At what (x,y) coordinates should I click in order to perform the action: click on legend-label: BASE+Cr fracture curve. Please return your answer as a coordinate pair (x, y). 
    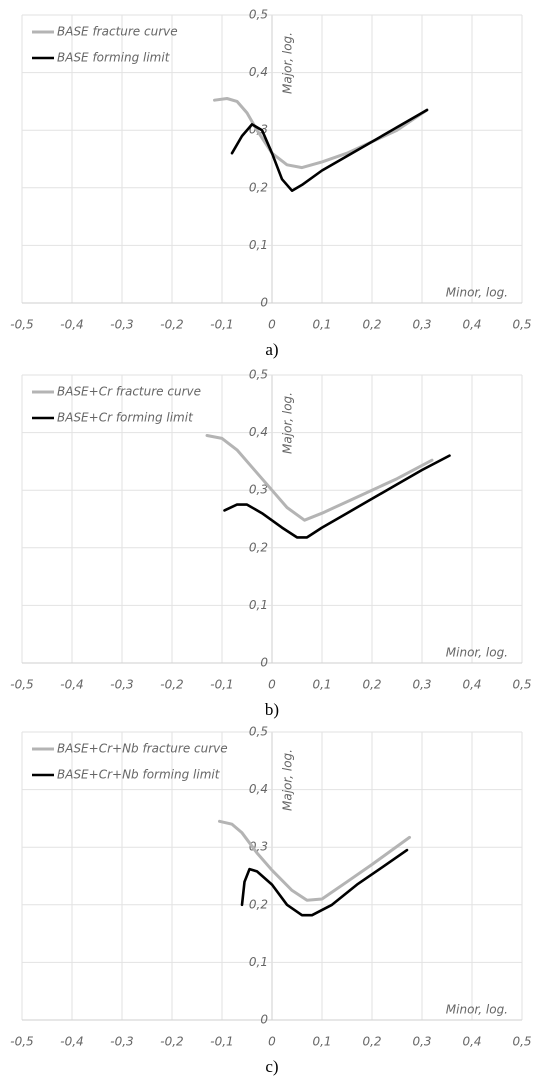
    Looking at the image, I should click on (129, 392).